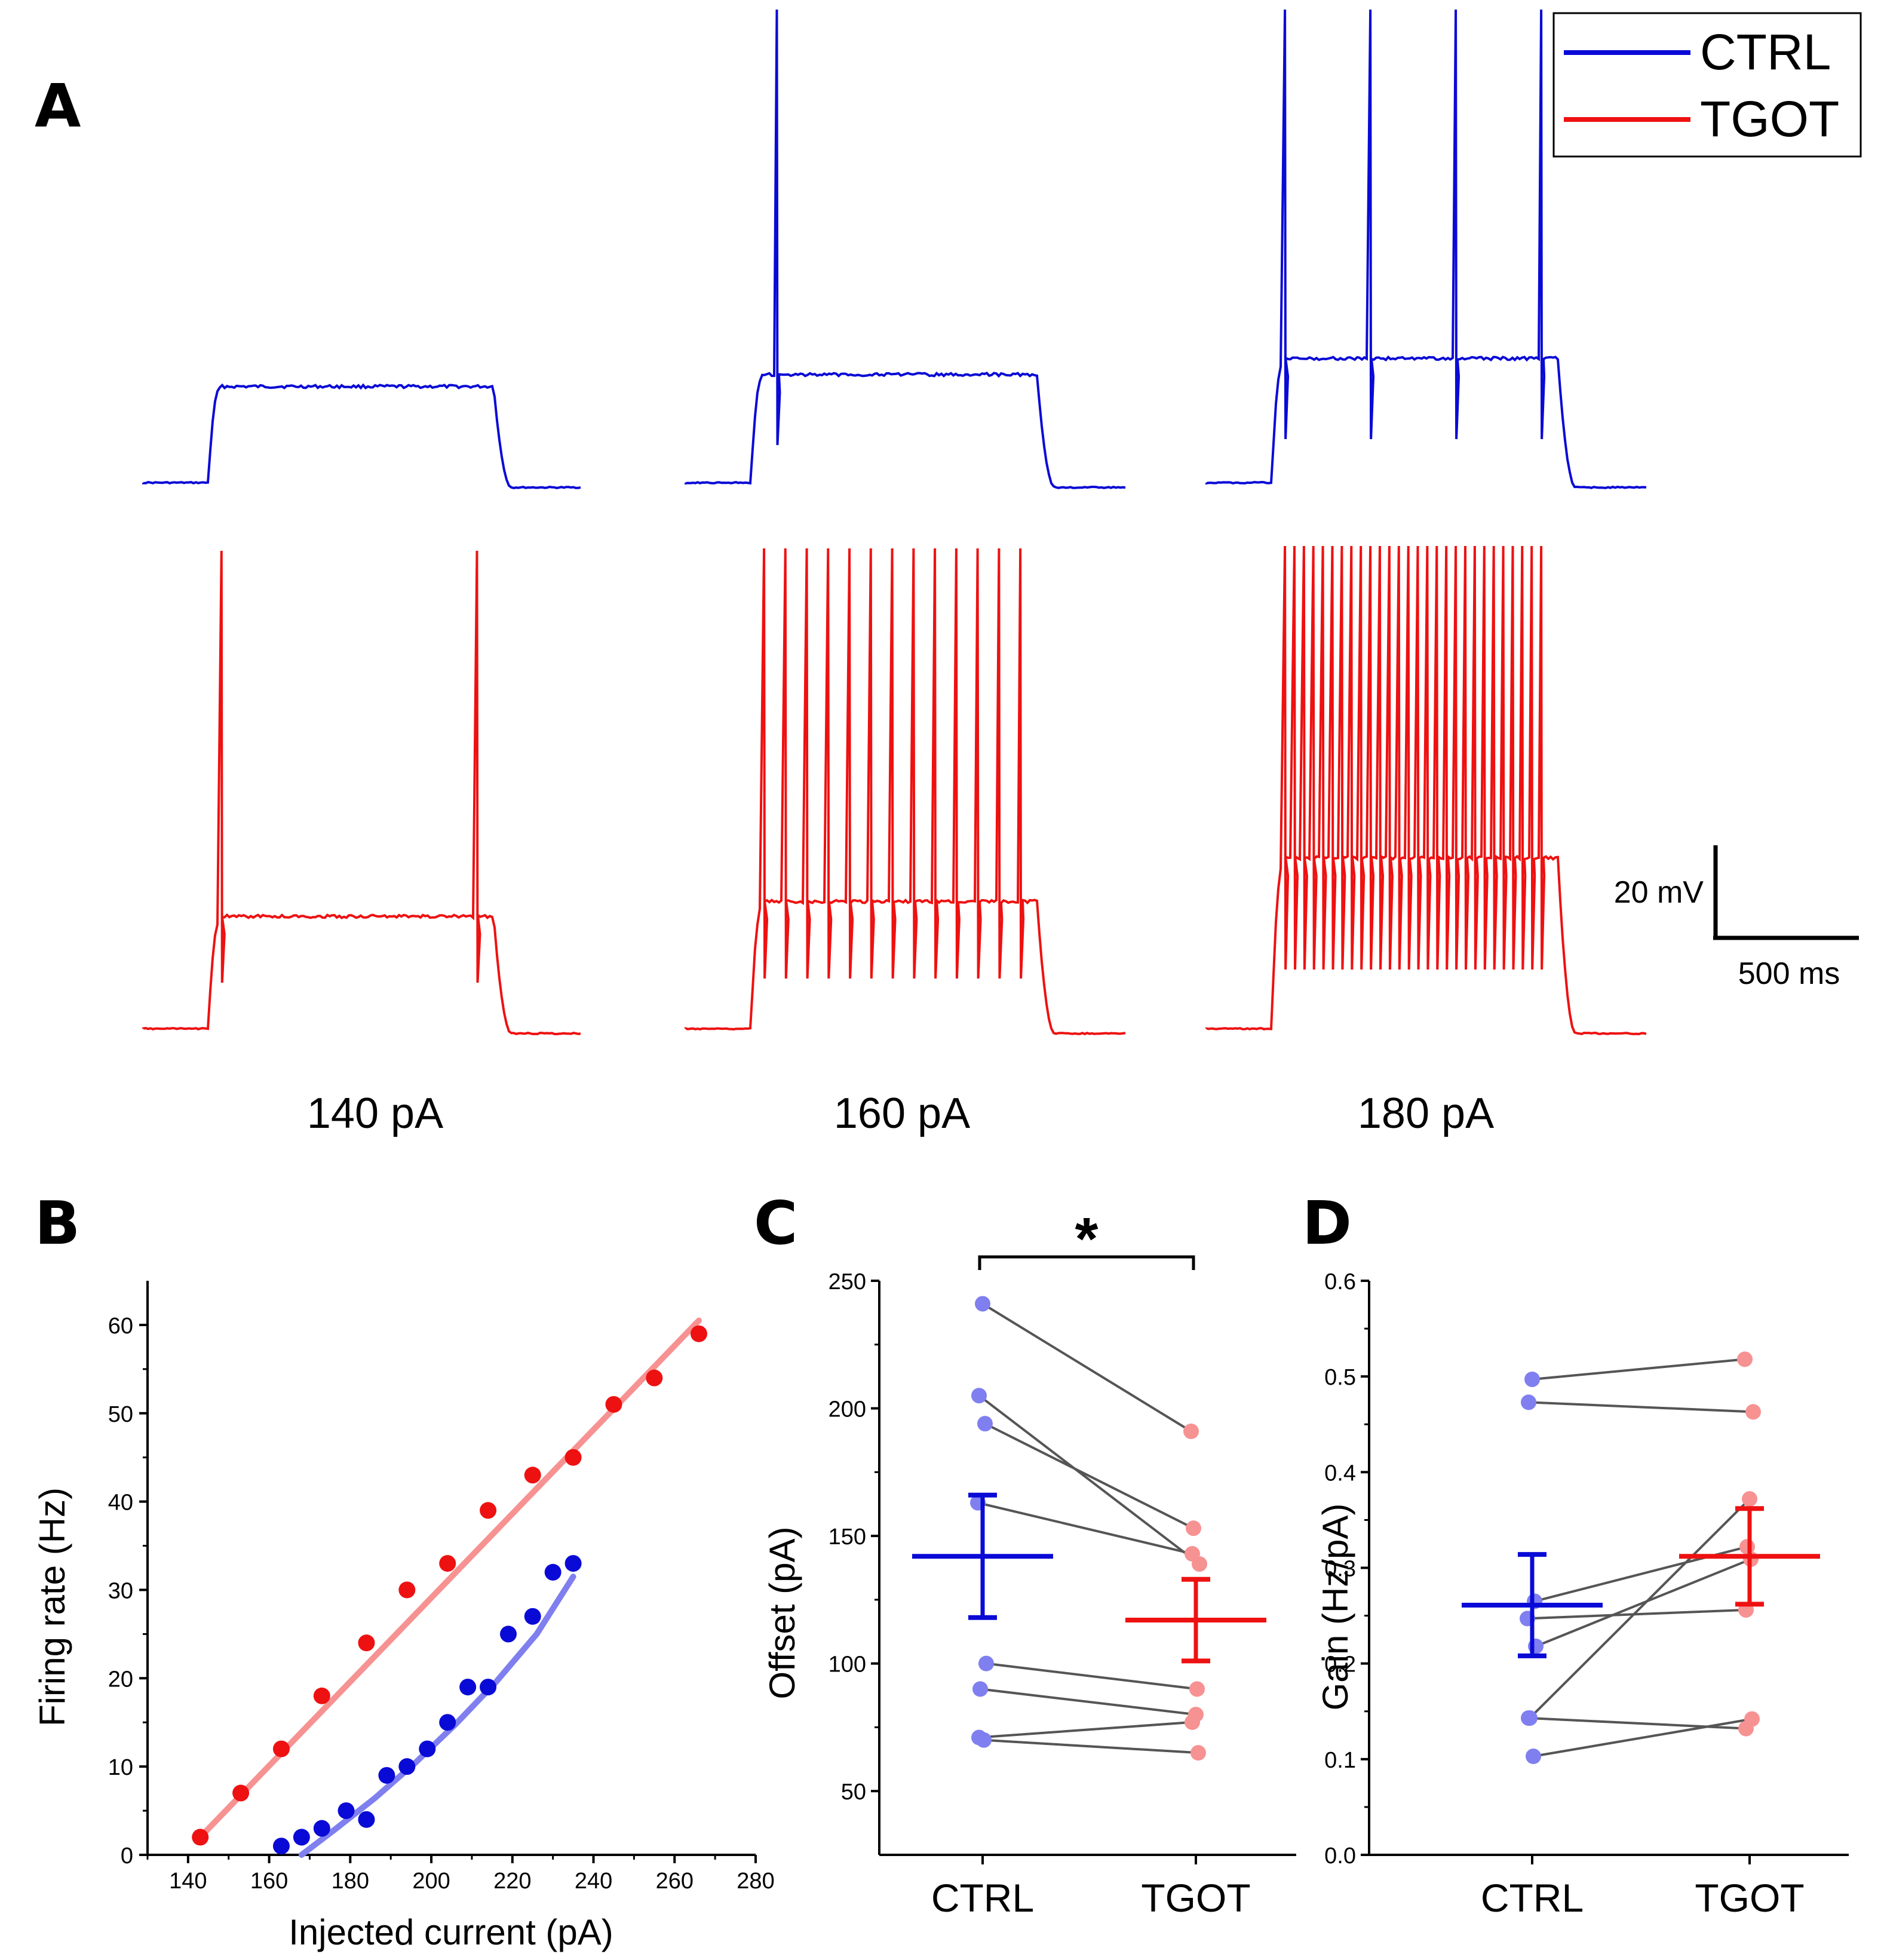 This screenshot has width=1884, height=1960. I want to click on panel-d-category-tgot: TGOT, so click(1749, 1898).